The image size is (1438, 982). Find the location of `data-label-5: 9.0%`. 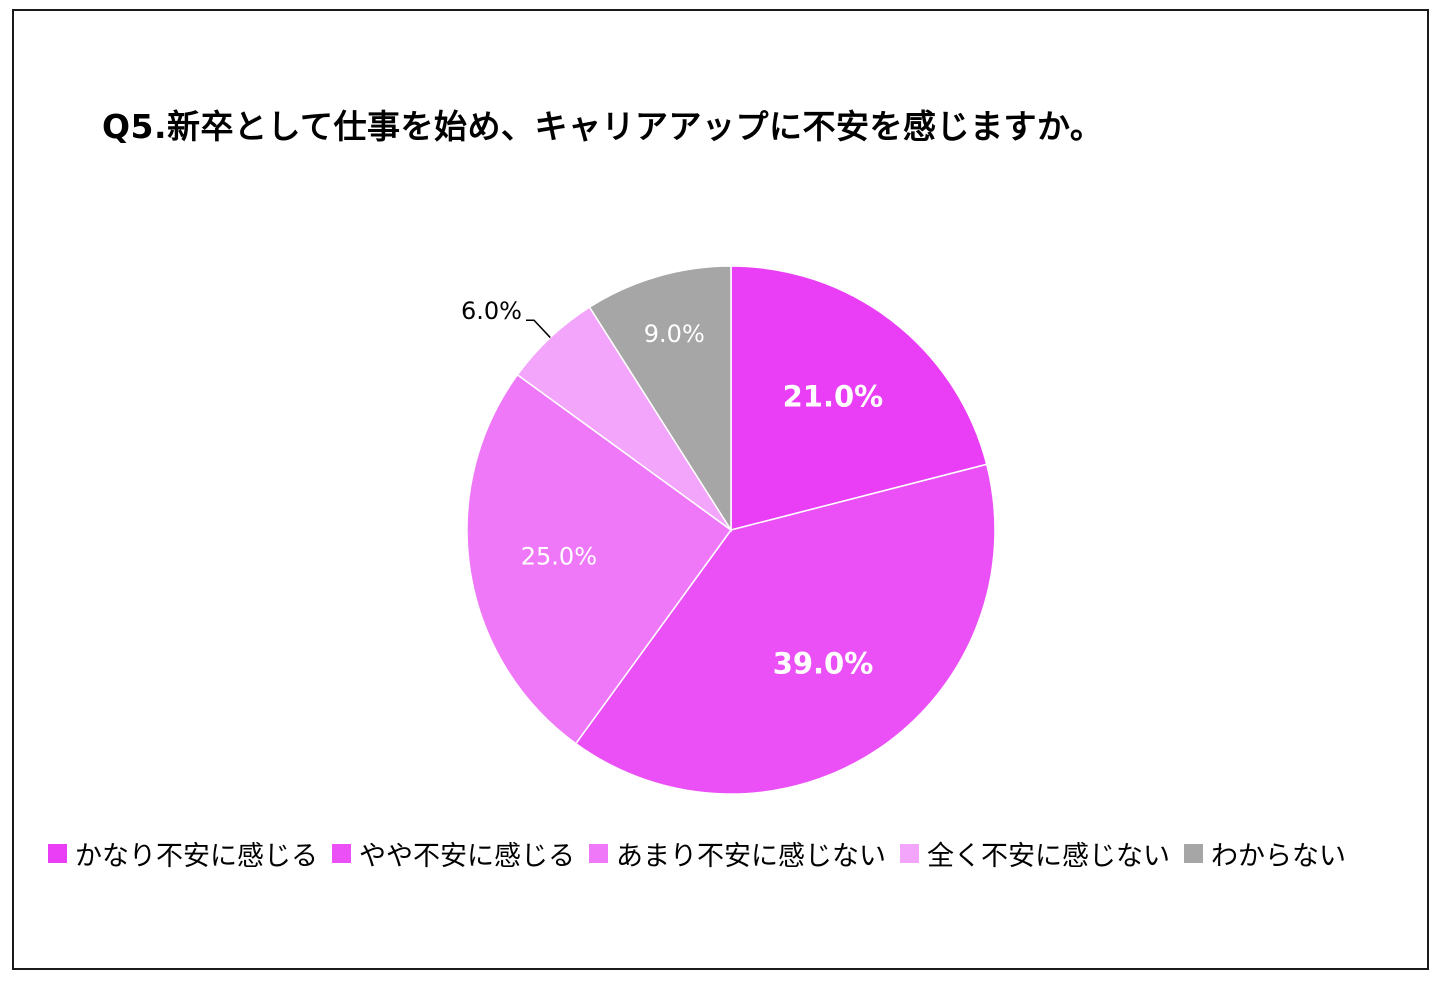

data-label-5: 9.0% is located at coordinates (674, 334).